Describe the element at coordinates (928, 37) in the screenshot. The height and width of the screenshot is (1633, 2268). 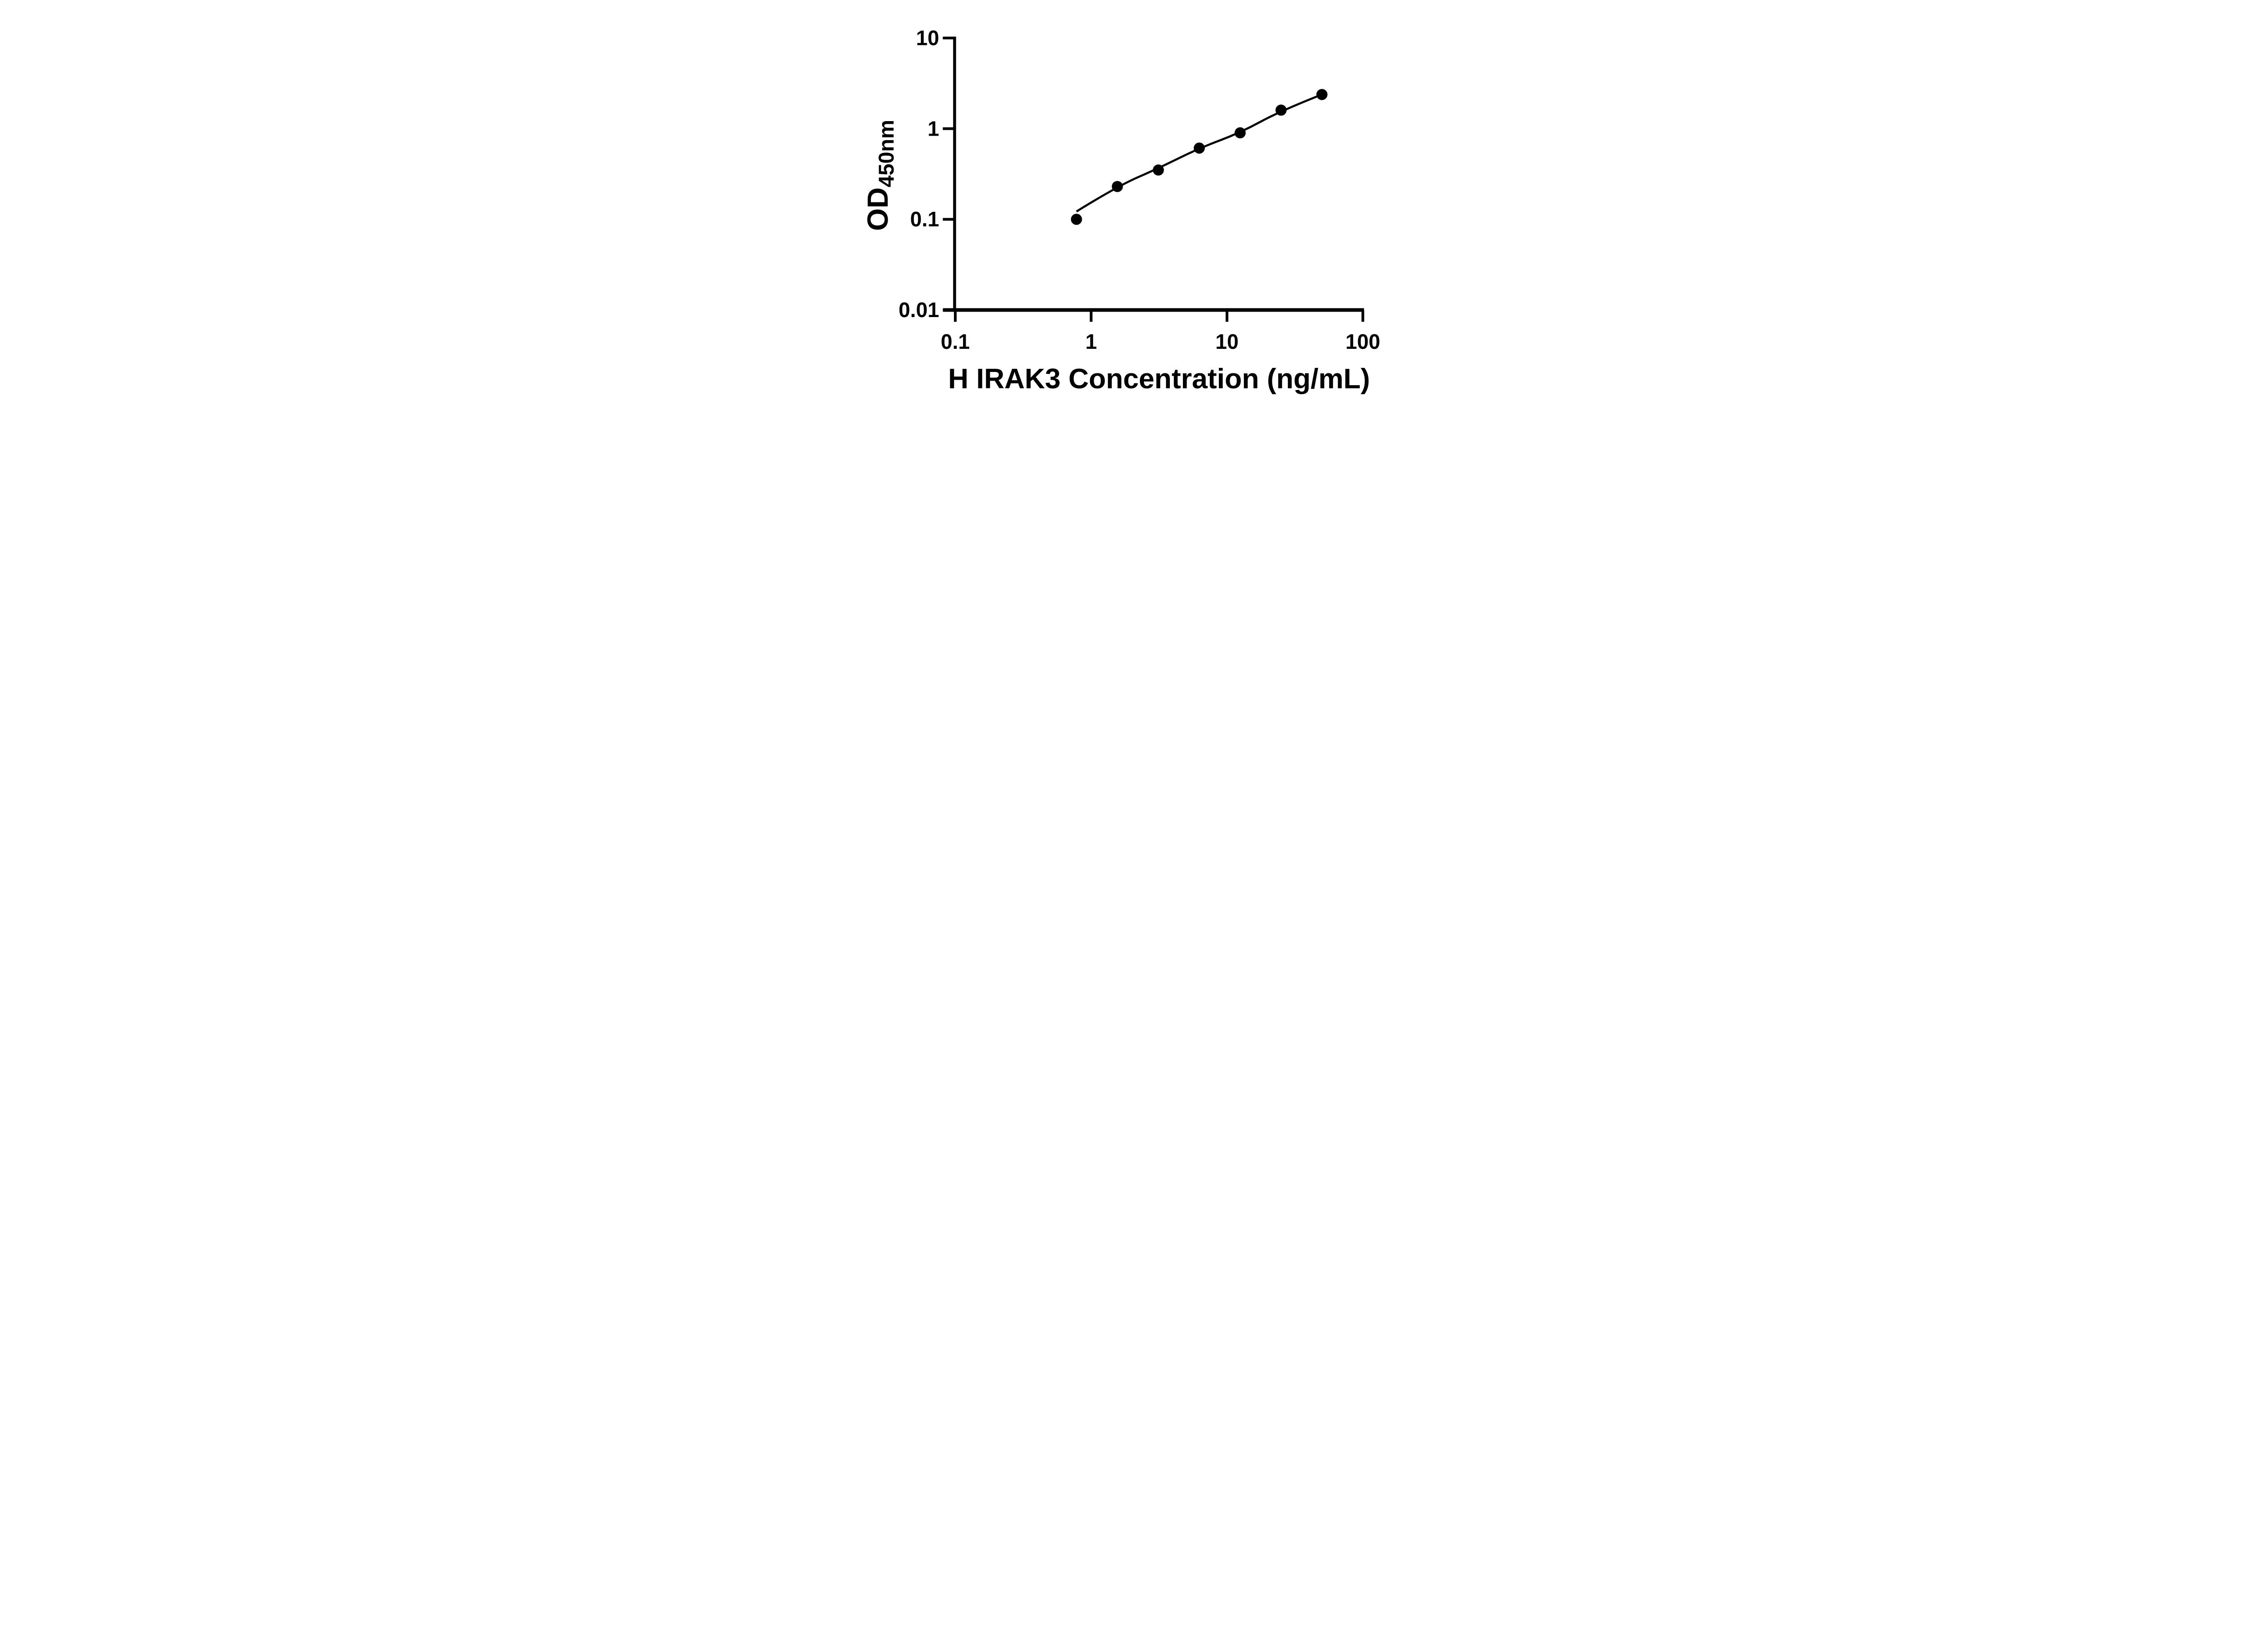
I see `y-tick-label: 10` at that location.